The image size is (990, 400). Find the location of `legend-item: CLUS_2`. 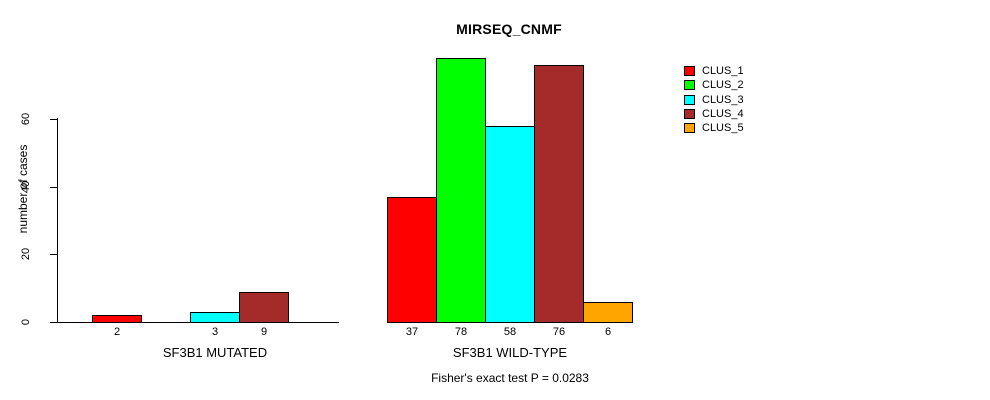

legend-item: CLUS_2 is located at coordinates (714, 85).